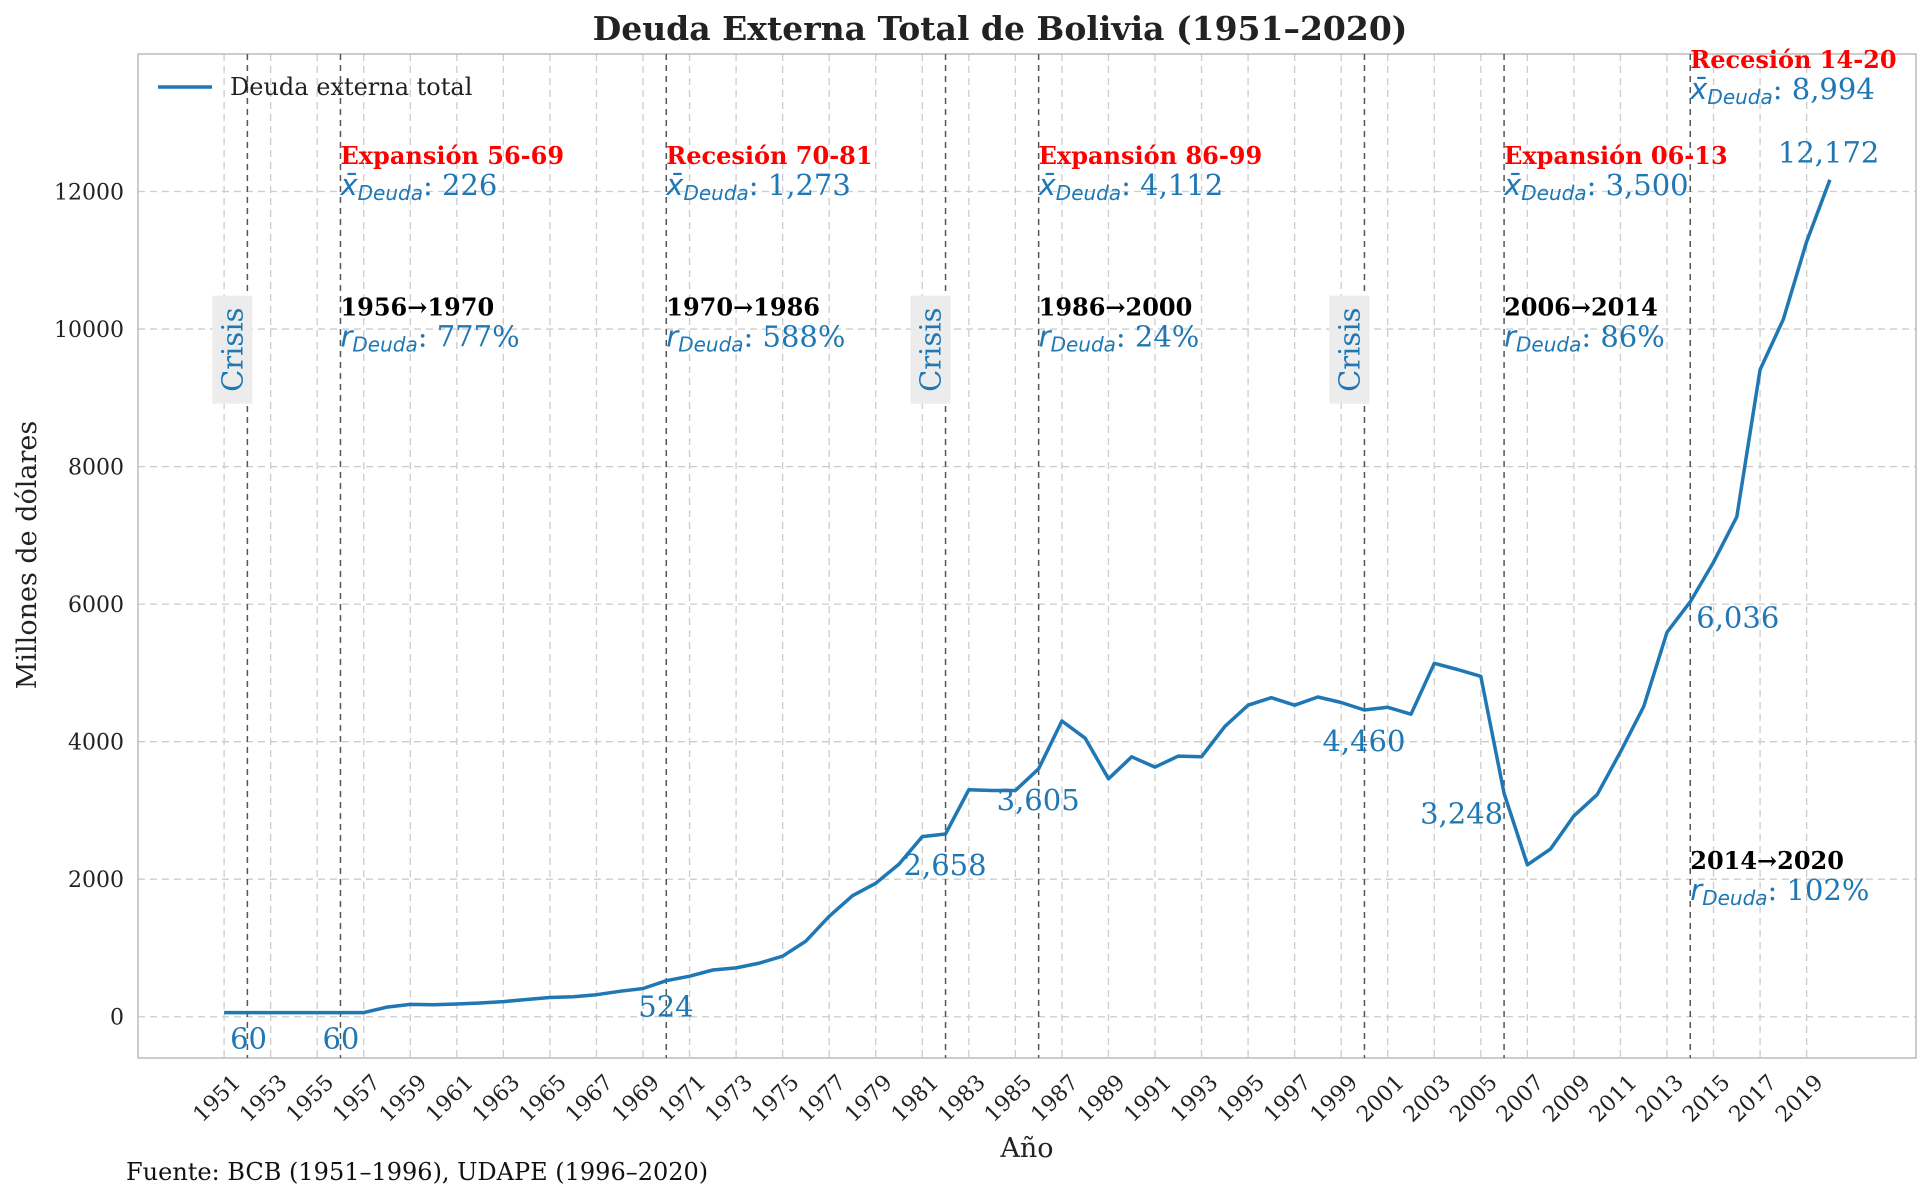  I want to click on period-range-label: 1970→1986, so click(743, 306).